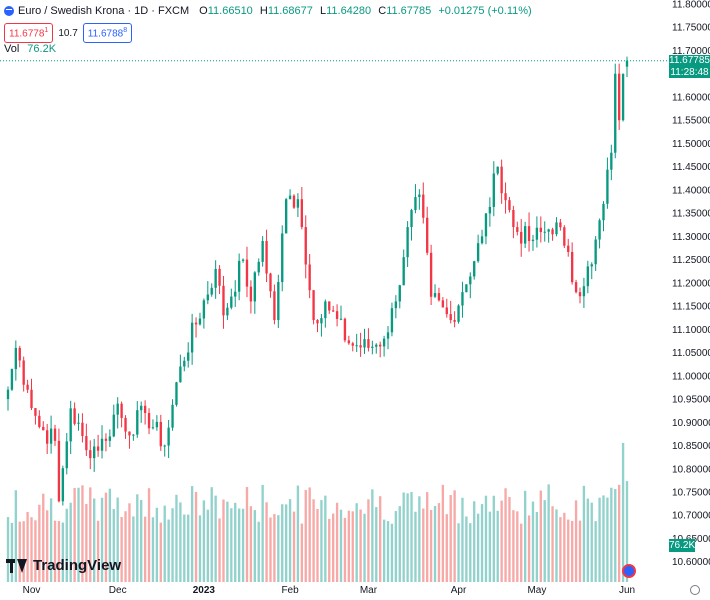 Image resolution: width=710 pixels, height=600 pixels. Describe the element at coordinates (691, 260) in the screenshot. I see `price-tick-label: 11.25000` at that location.